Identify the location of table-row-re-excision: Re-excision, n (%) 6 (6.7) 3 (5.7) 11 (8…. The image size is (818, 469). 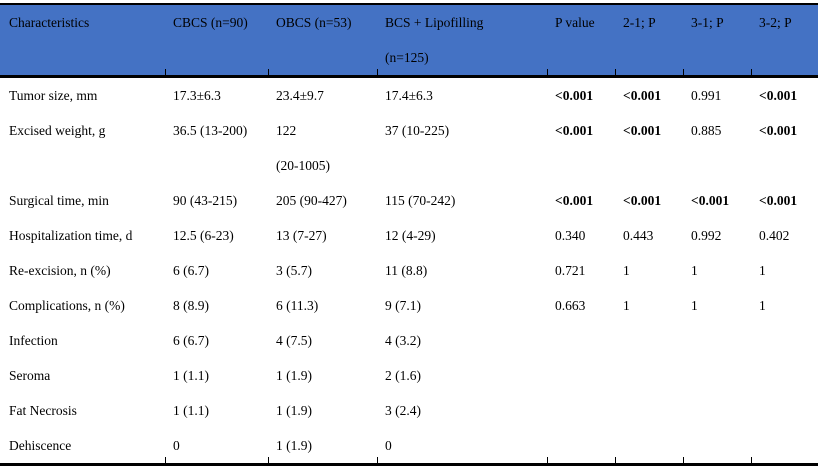
(409, 270).